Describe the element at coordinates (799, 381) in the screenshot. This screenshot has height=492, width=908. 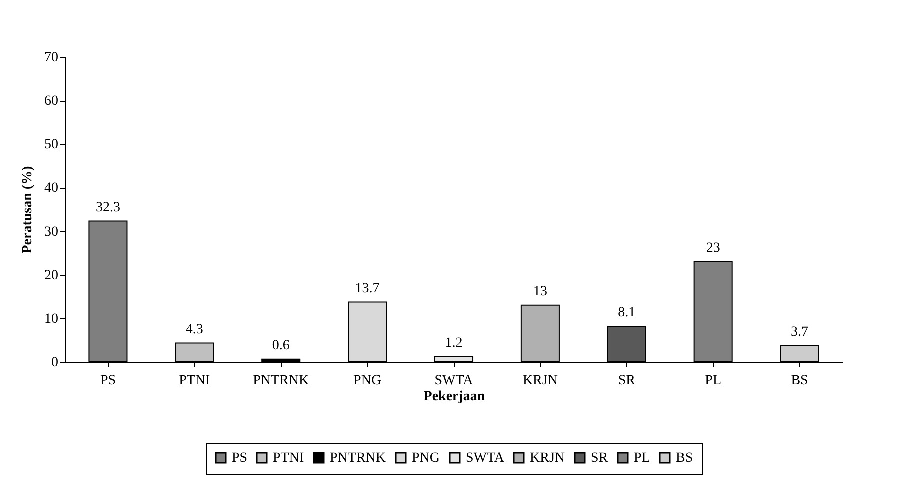
I see `x-tick-label: BS` at that location.